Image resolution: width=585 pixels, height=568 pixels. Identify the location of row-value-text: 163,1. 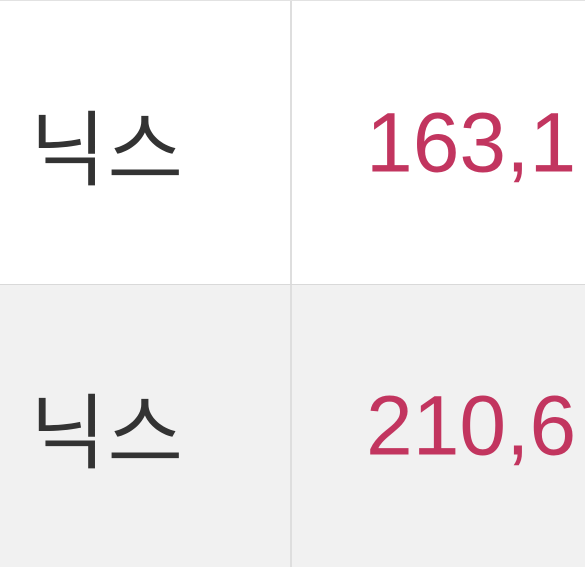
(471, 142).